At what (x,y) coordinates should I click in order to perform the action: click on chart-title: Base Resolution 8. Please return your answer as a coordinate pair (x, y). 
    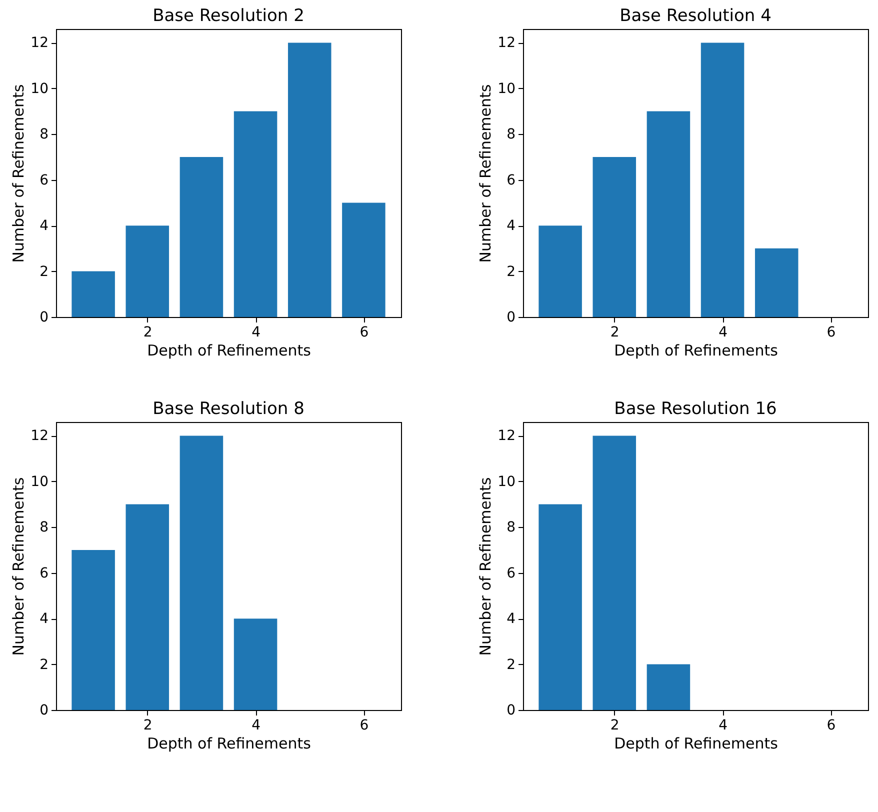
    Looking at the image, I should click on (228, 409).